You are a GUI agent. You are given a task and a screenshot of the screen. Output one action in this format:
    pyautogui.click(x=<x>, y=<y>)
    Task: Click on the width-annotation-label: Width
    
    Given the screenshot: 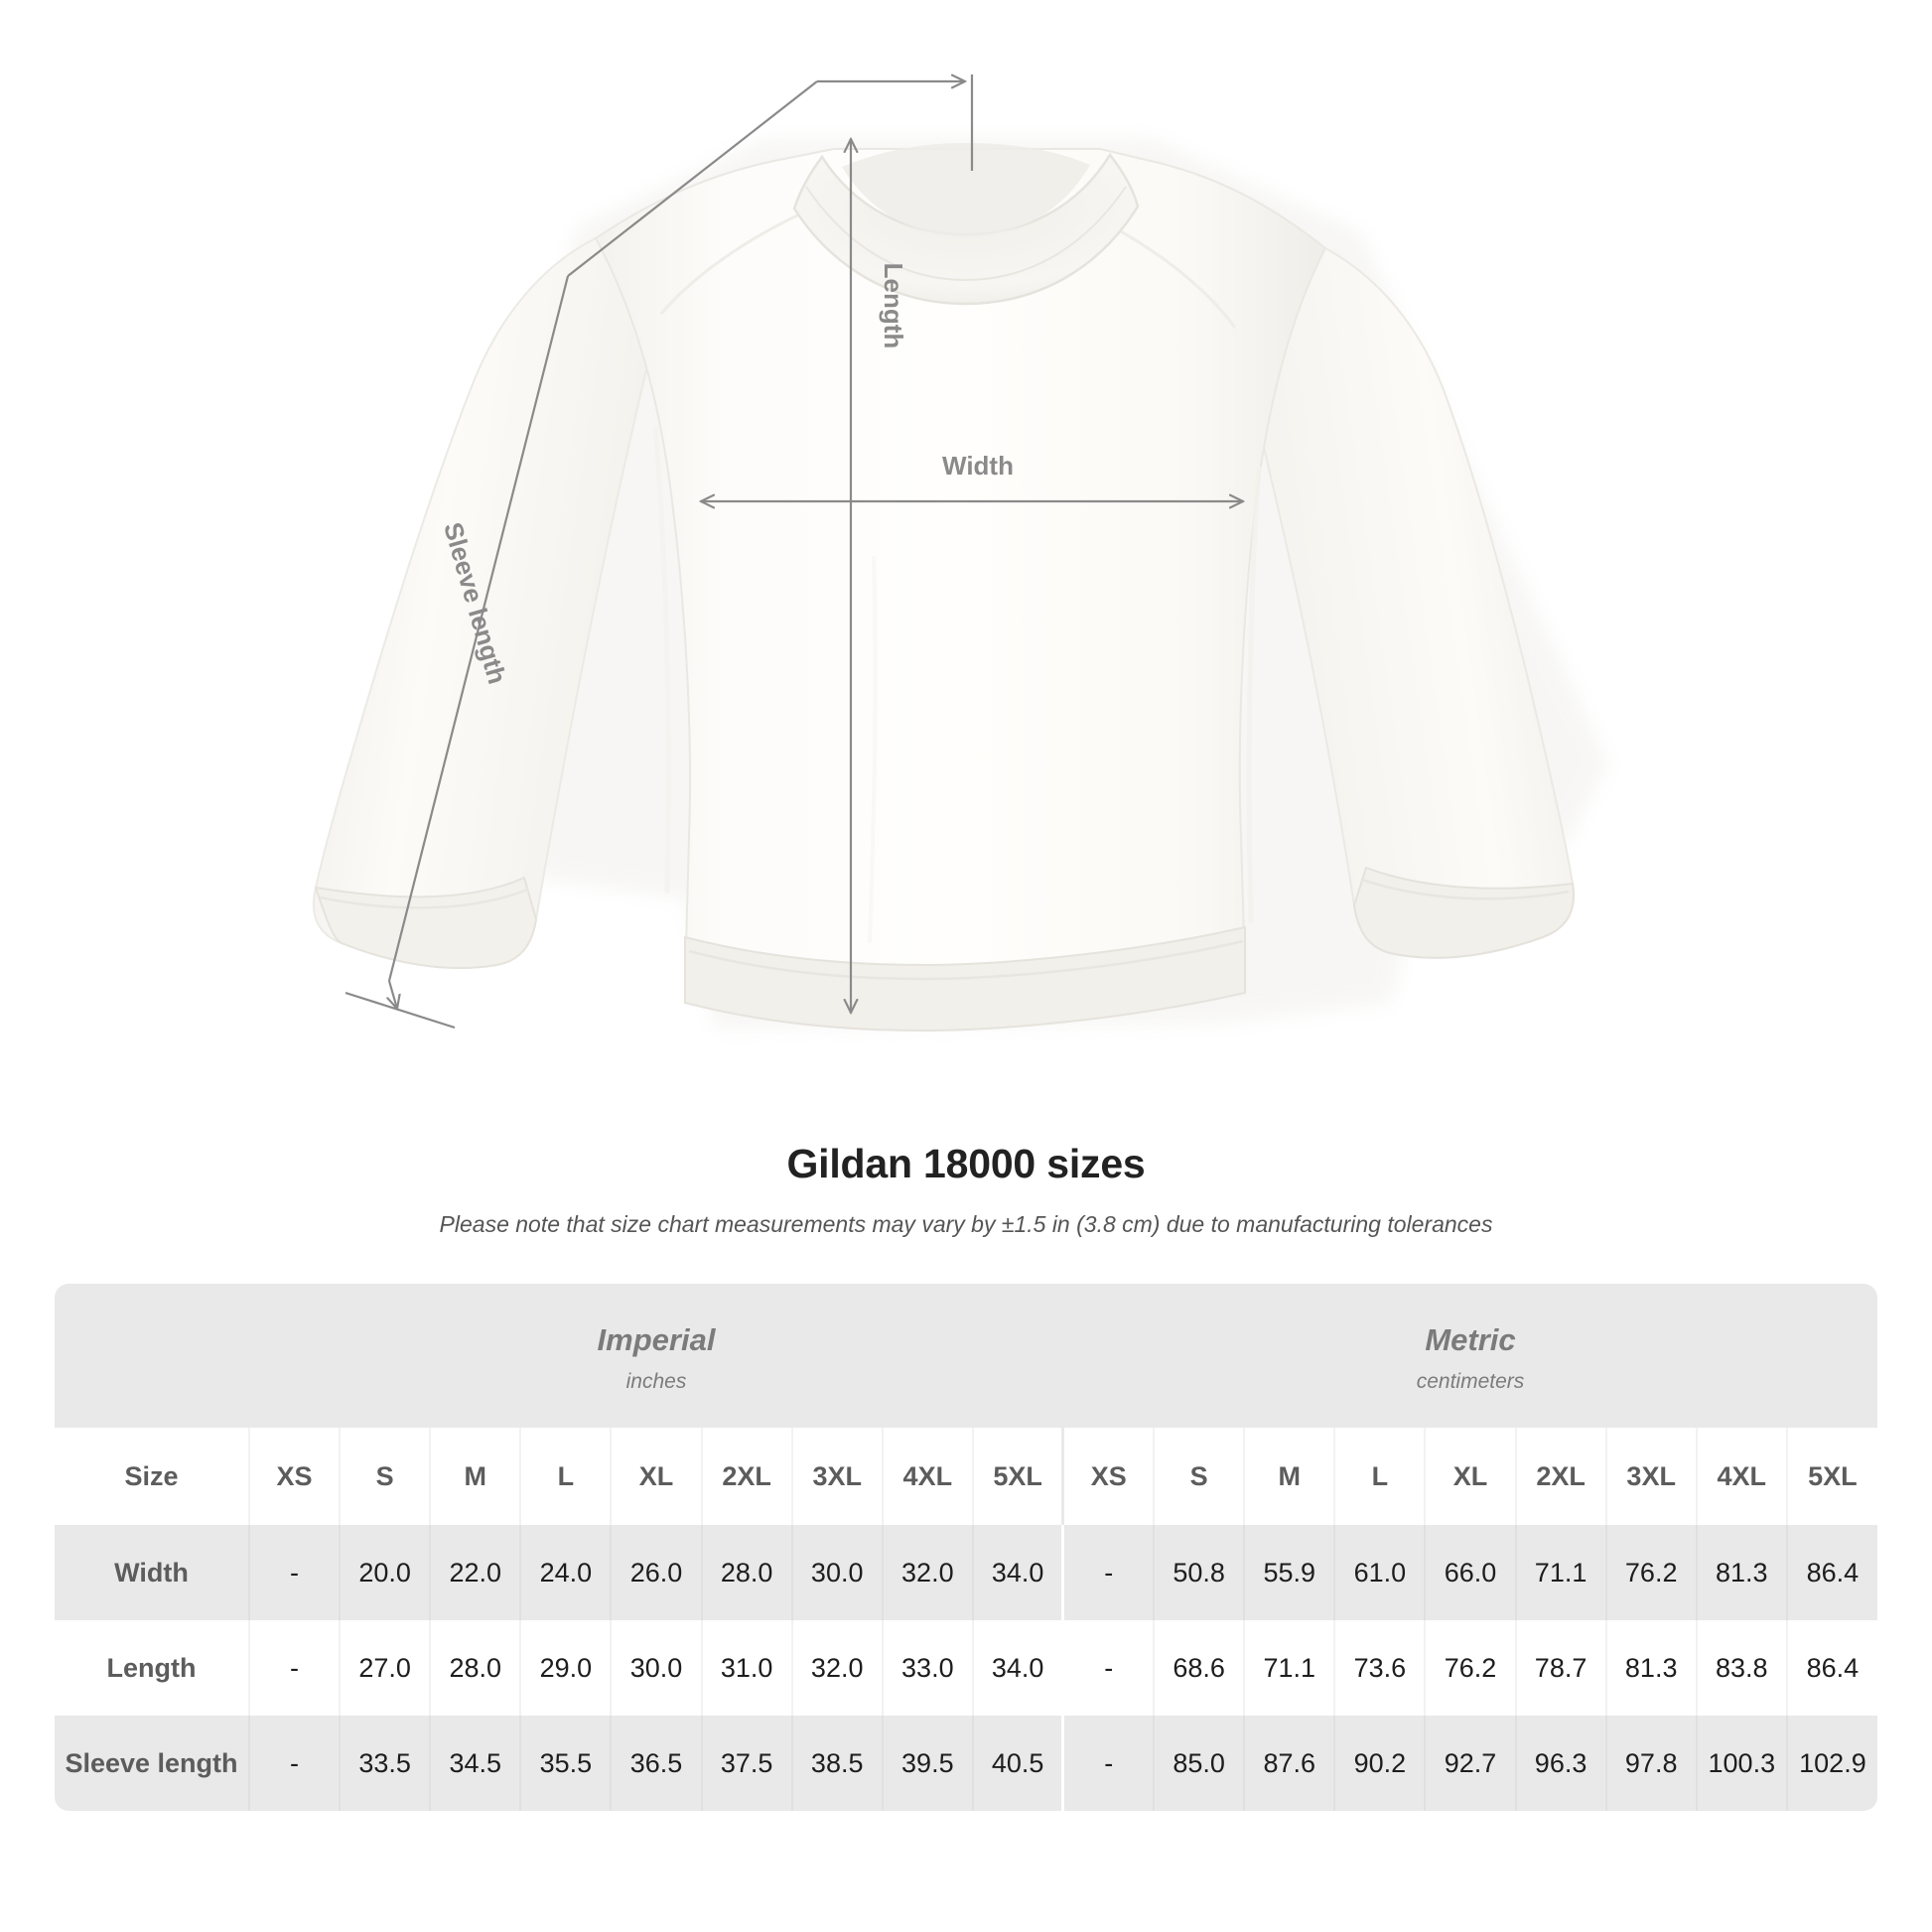 What is the action you would take?
    pyautogui.click(x=978, y=466)
    